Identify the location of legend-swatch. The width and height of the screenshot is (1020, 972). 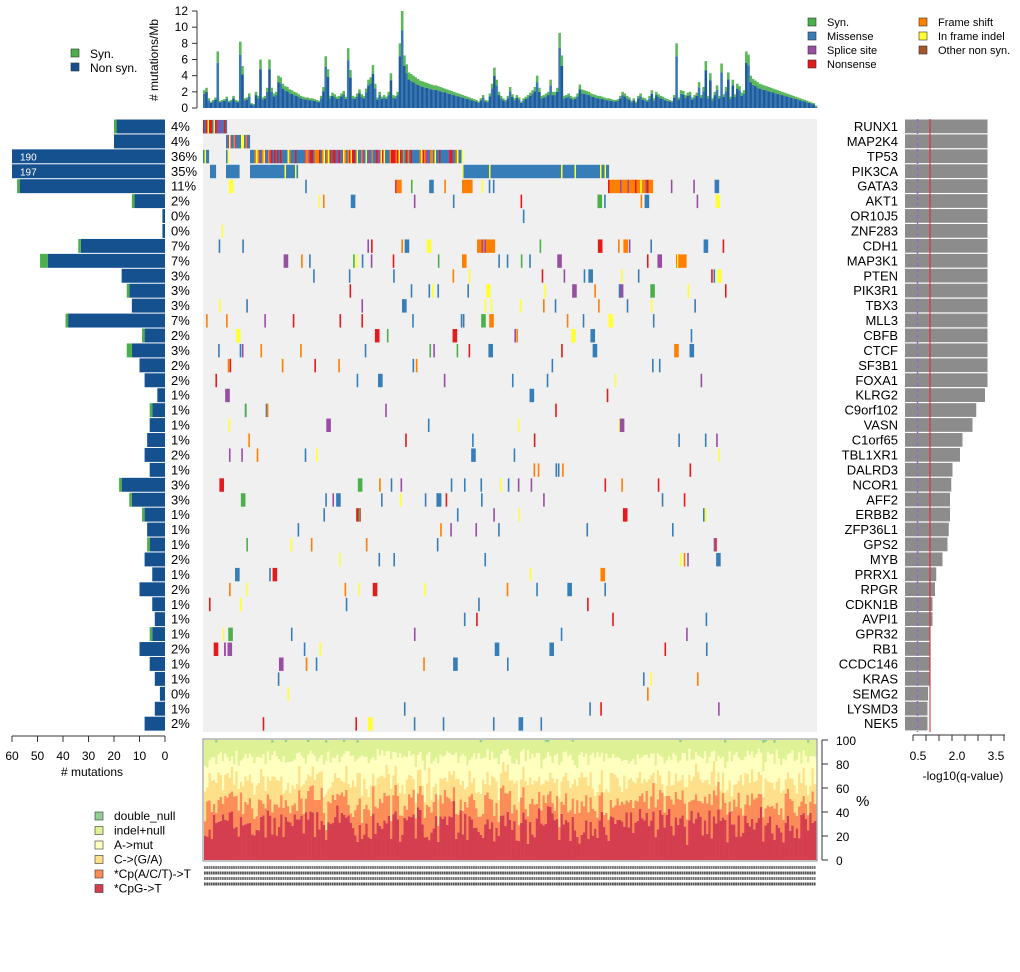
(99, 874).